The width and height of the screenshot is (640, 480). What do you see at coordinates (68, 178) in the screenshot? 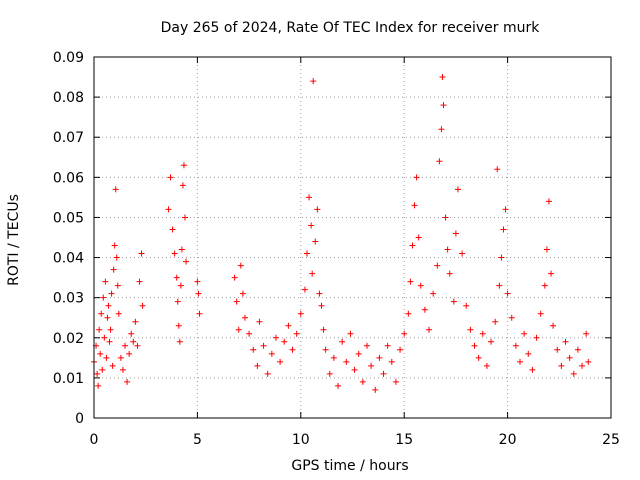
I see `y-tick-label: 0.06` at bounding box center [68, 178].